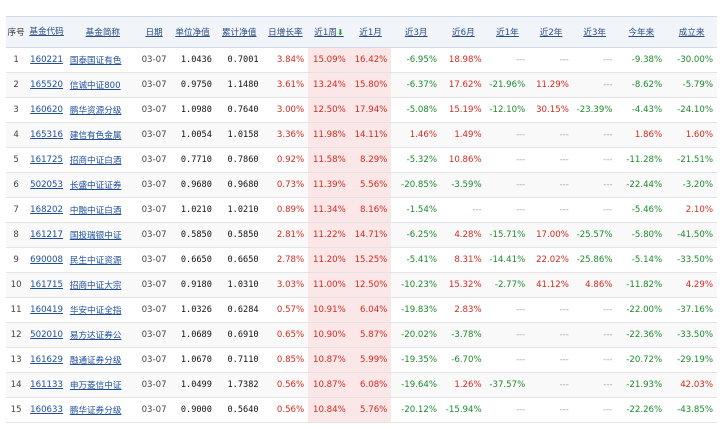 The width and height of the screenshot is (723, 429). I want to click on cell-fund-name: 申万菱信中证, so click(102, 385).